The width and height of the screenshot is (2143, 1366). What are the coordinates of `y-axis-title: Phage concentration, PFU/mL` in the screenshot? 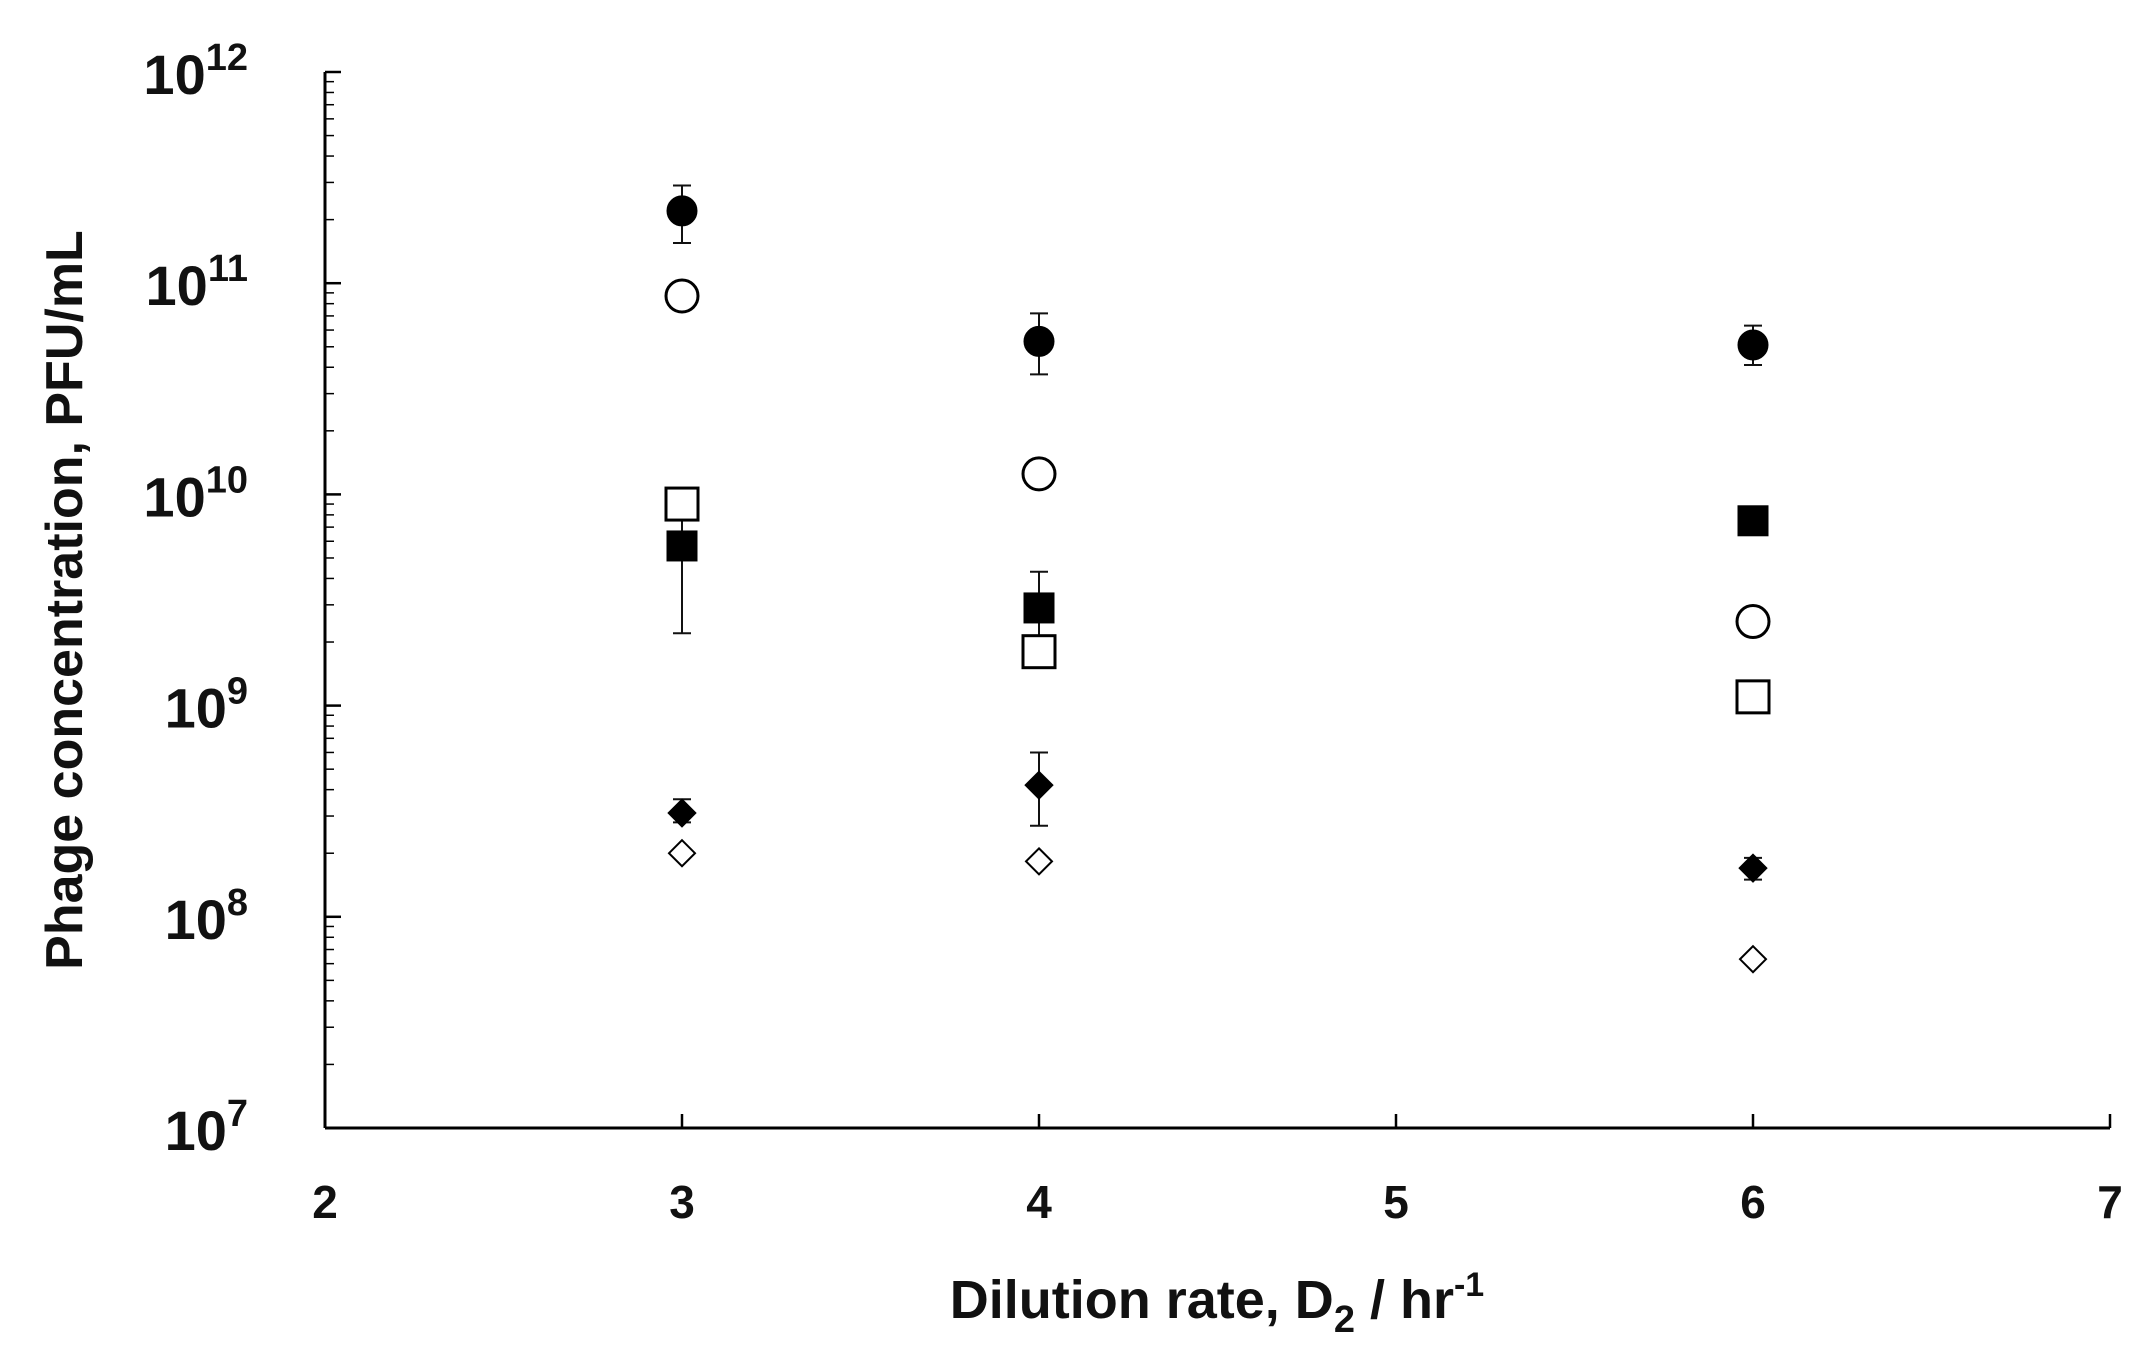 It's located at (65, 600).